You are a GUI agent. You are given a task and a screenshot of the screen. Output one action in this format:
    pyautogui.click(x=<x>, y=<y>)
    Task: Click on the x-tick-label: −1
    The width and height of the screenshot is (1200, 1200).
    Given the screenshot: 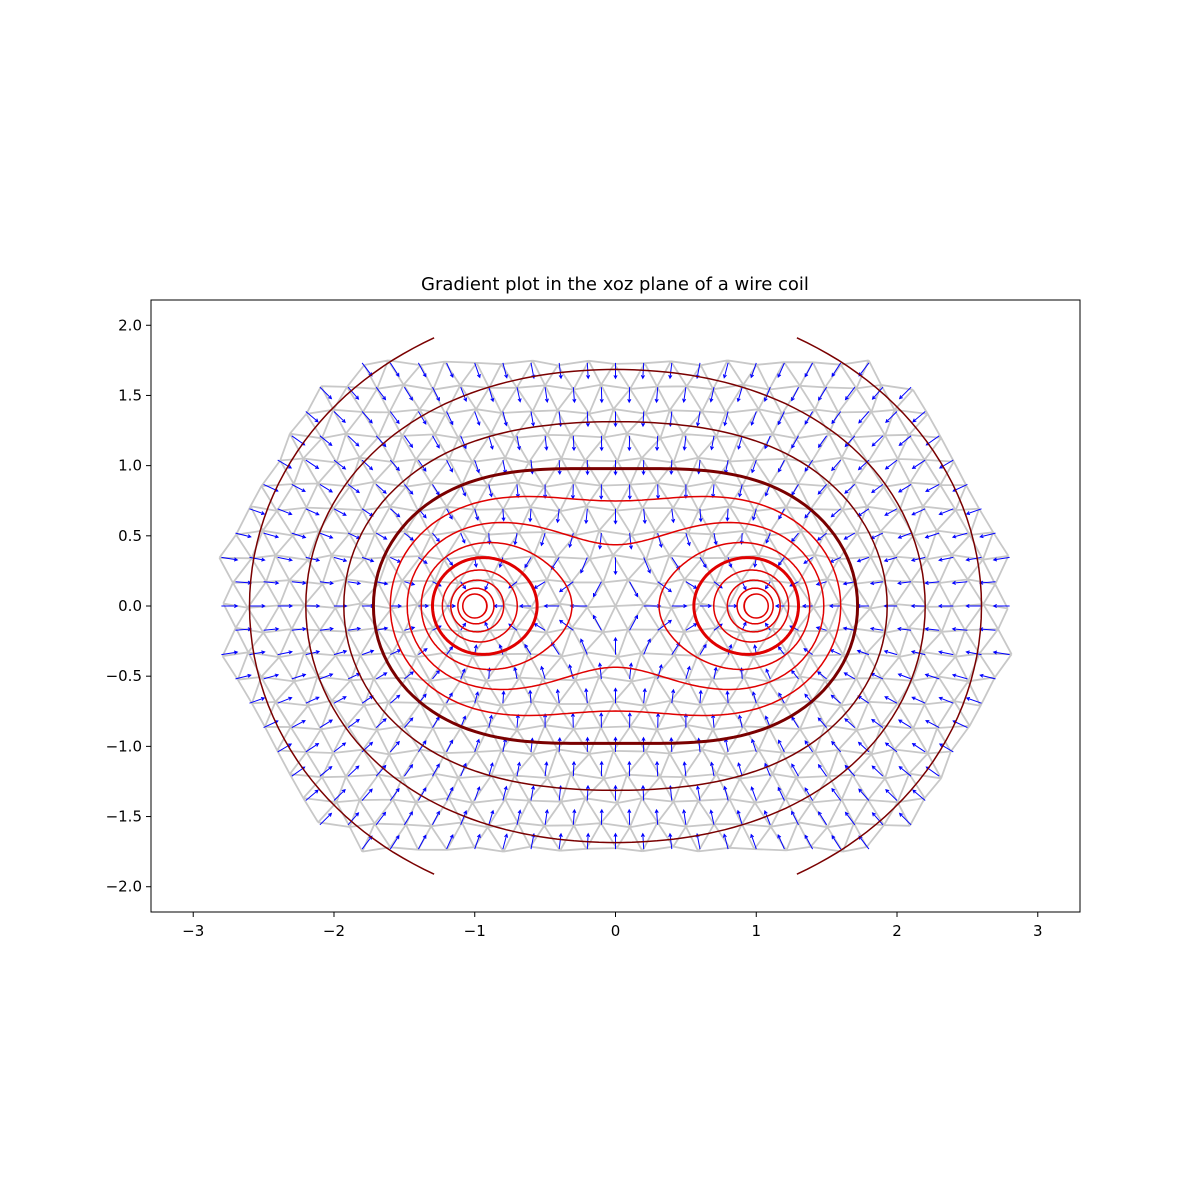 What is the action you would take?
    pyautogui.click(x=475, y=931)
    